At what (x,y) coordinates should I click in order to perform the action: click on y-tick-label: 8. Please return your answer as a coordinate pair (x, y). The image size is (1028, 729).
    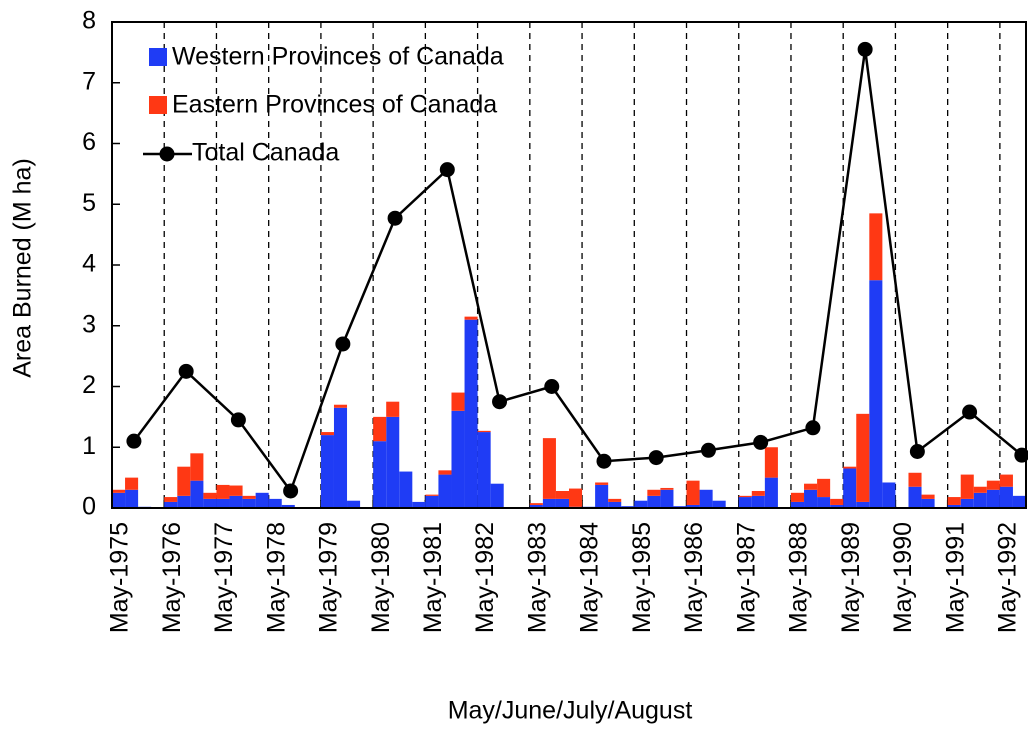
    Looking at the image, I should click on (89, 21).